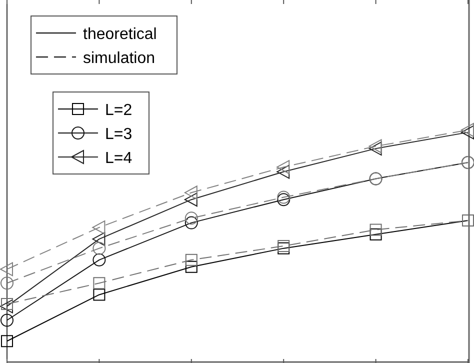 Image resolution: width=474 pixels, height=363 pixels. Describe the element at coordinates (118, 134) in the screenshot. I see `legend-label: L=3` at that location.